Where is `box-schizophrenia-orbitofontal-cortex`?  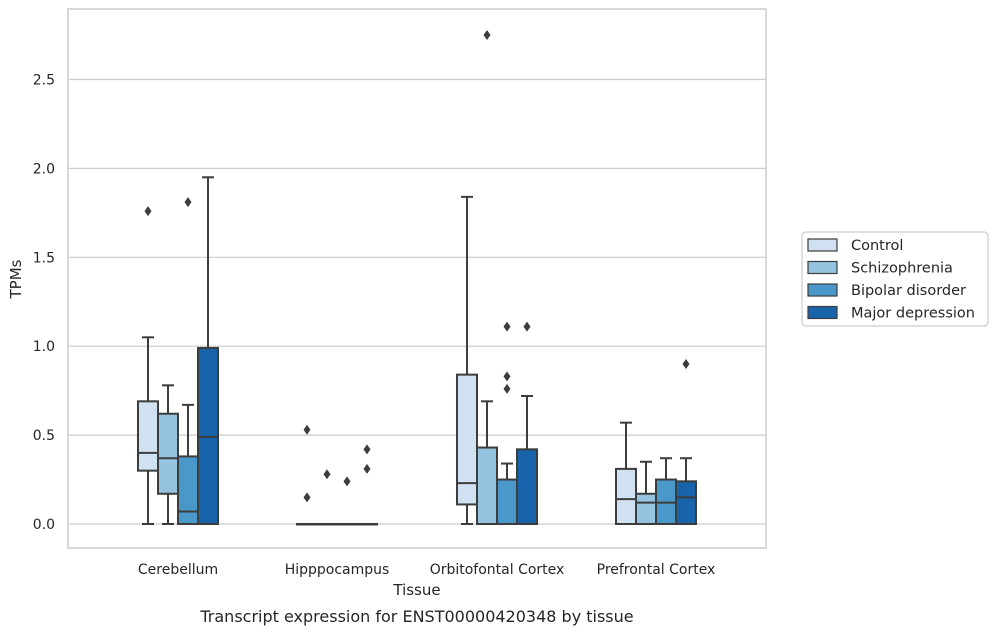 box-schizophrenia-orbitofontal-cortex is located at coordinates (487, 277).